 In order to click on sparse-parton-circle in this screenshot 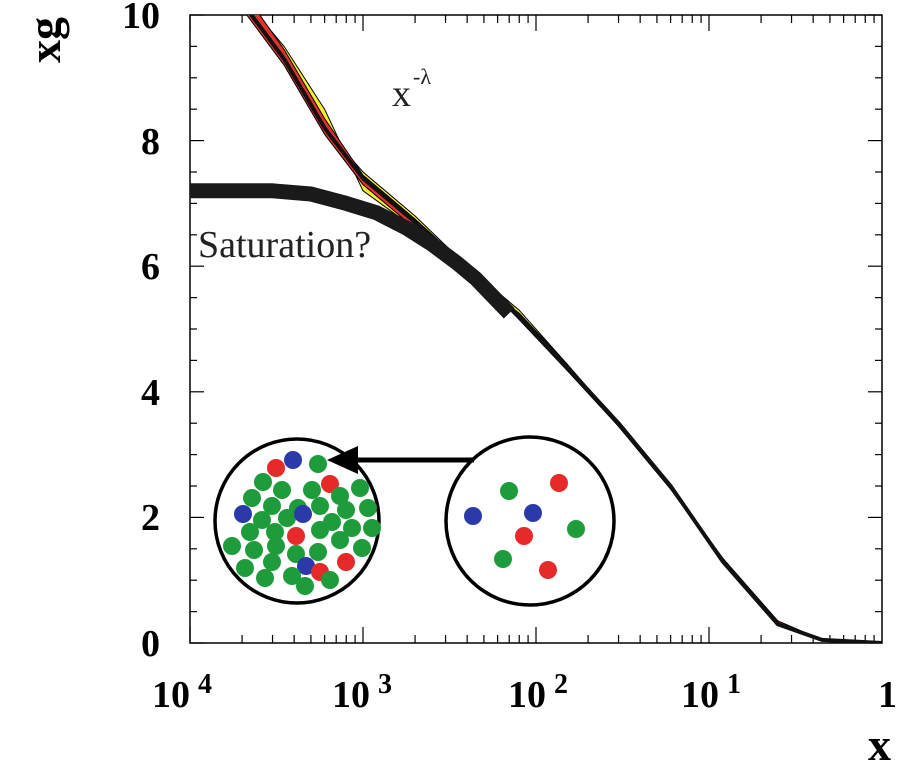, I will do `click(530, 521)`.